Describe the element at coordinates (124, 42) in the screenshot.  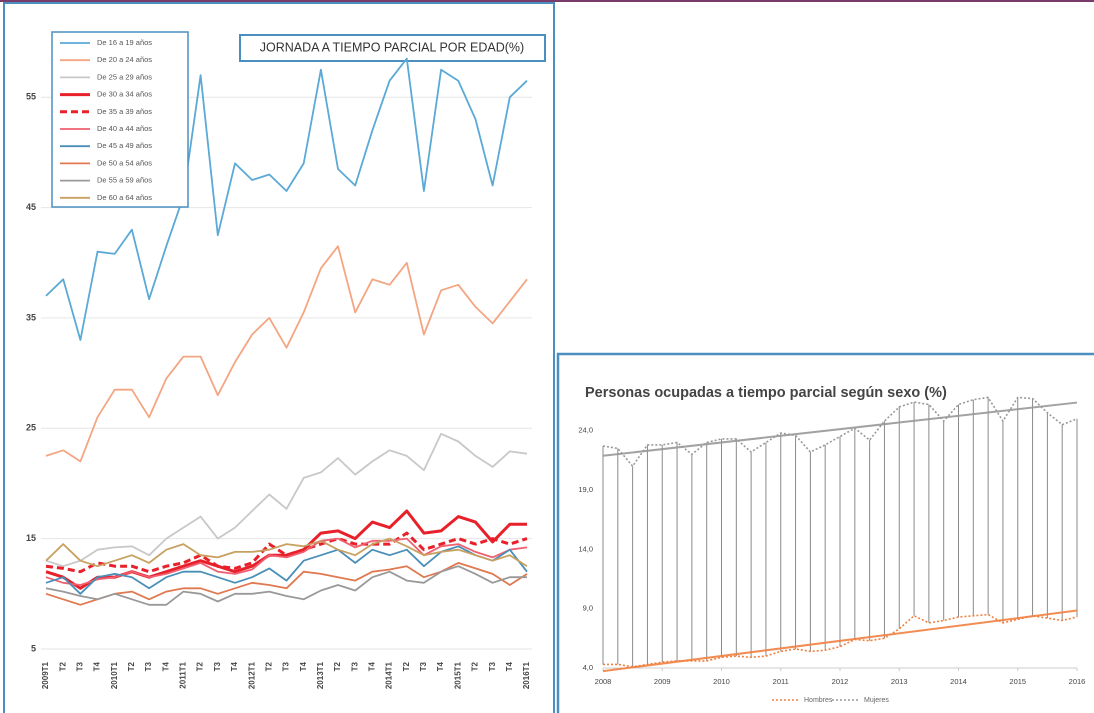
I see `legend-label: De 16 a 19 años` at that location.